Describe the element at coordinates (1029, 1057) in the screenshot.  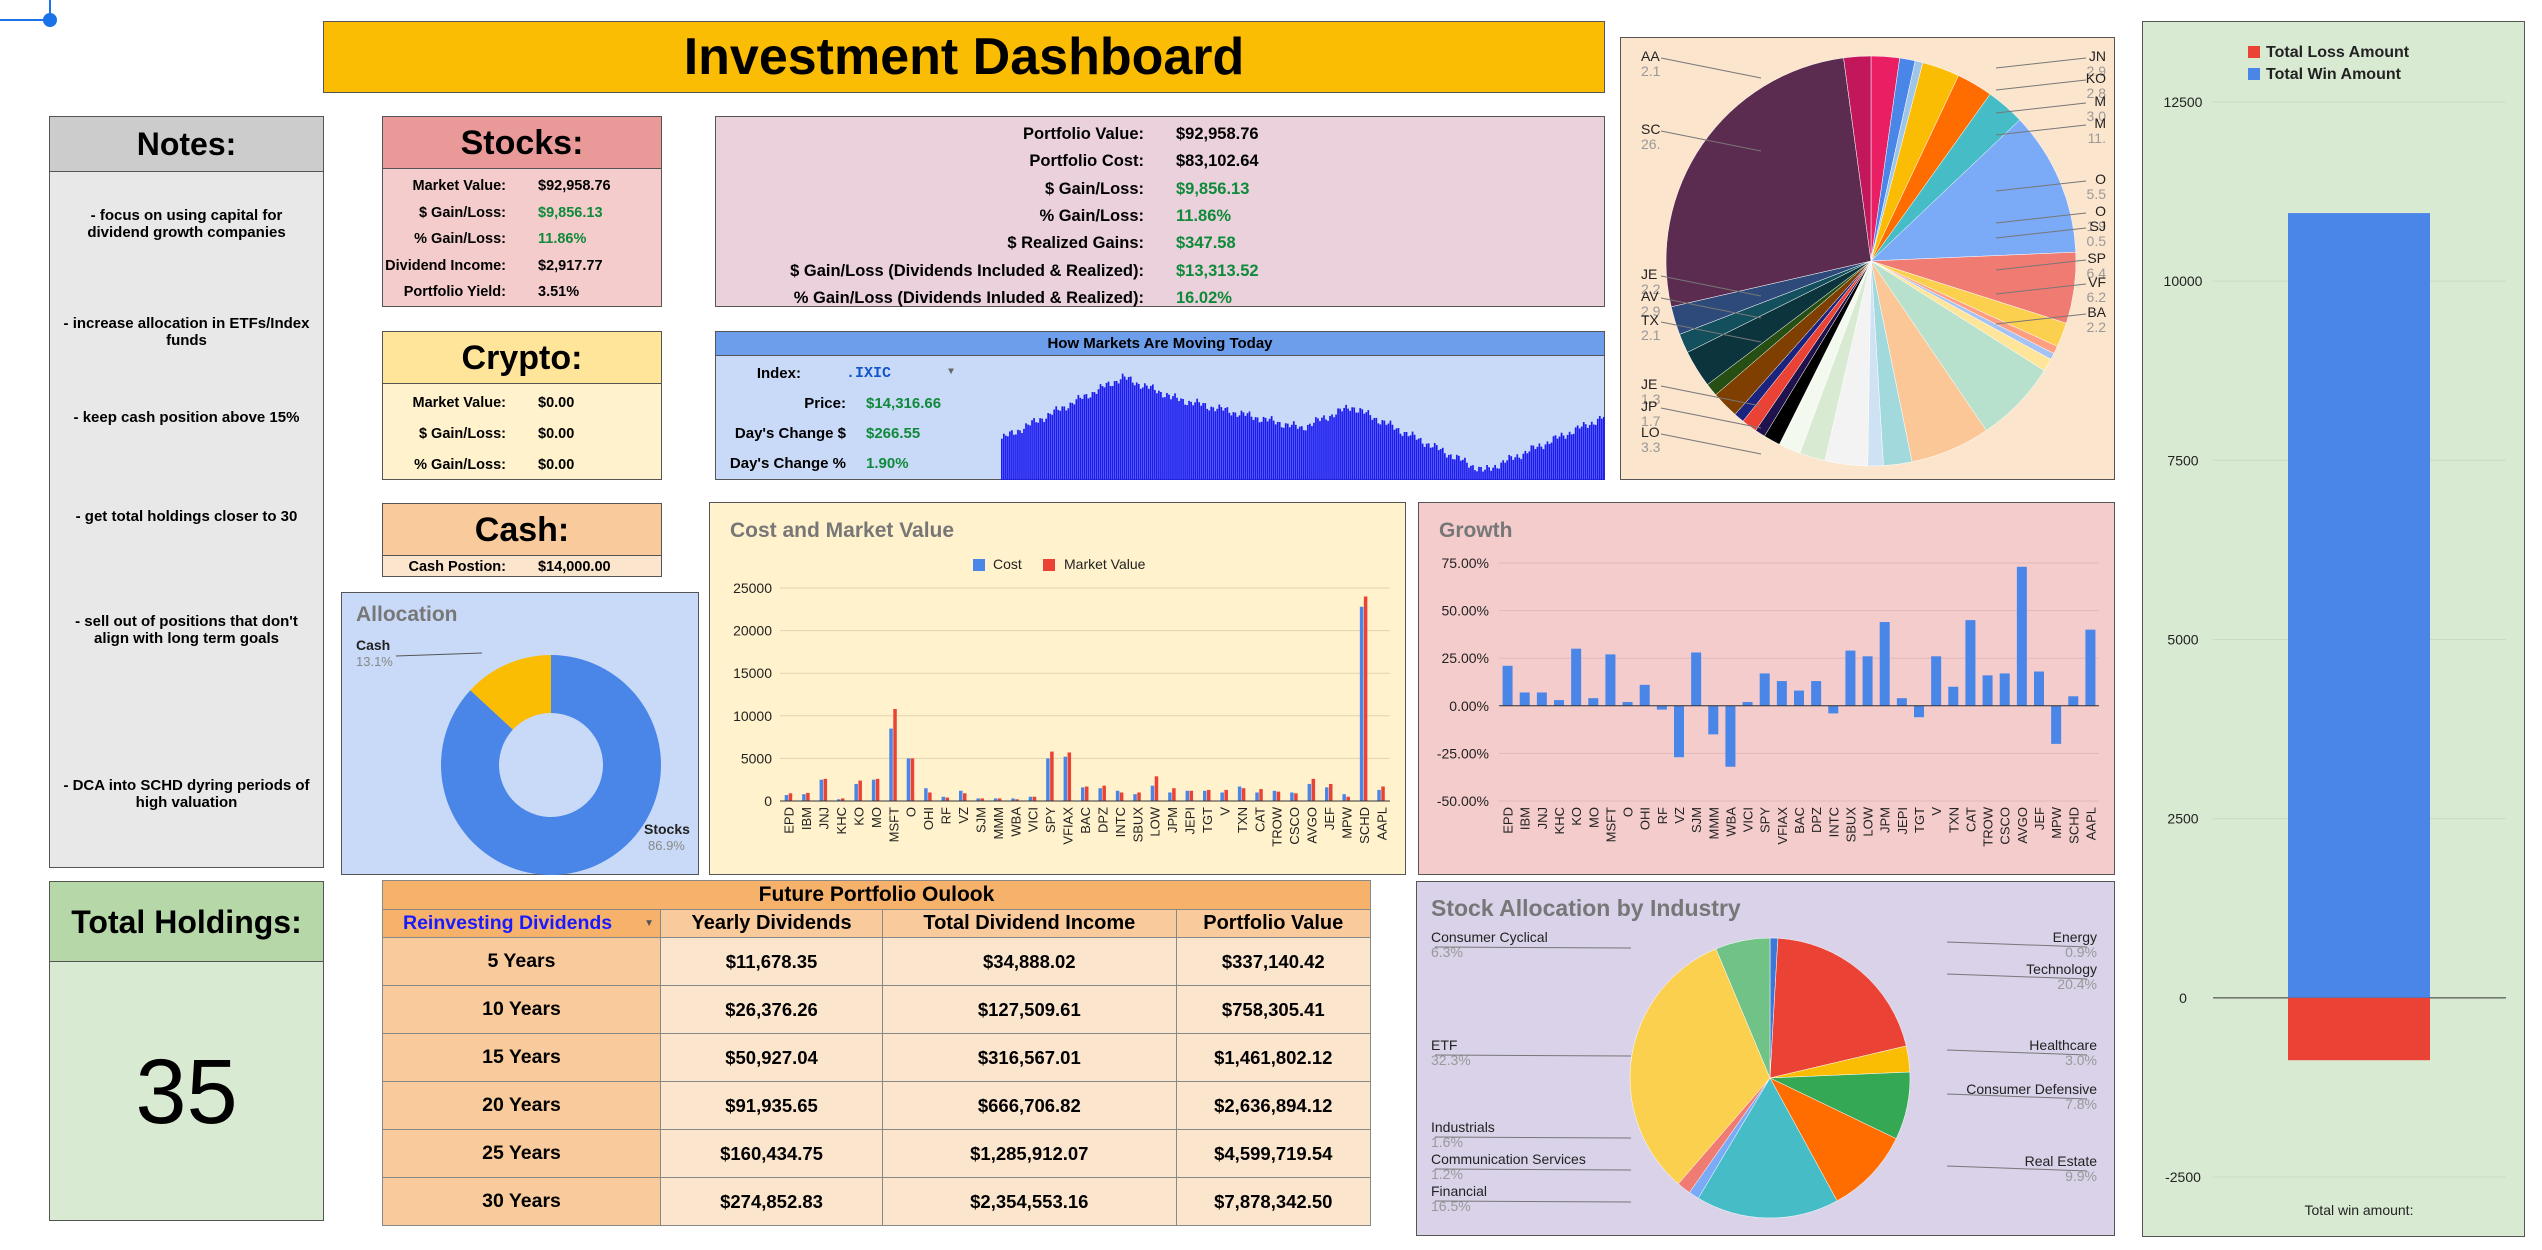
I see `outlook-cell: $316,567.01` at that location.